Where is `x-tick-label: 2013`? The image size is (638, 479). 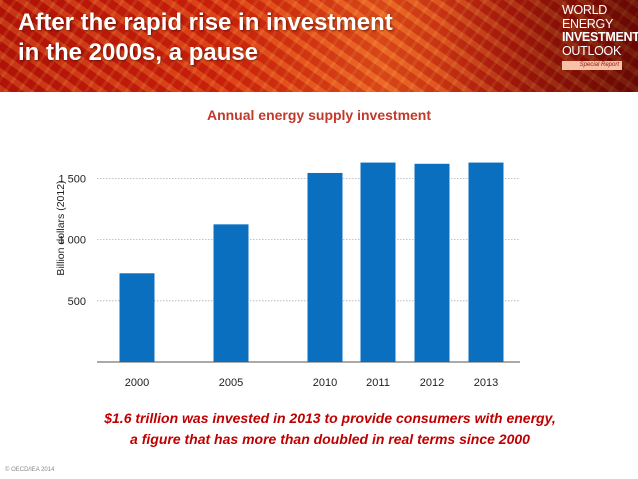 x-tick-label: 2013 is located at coordinates (486, 383).